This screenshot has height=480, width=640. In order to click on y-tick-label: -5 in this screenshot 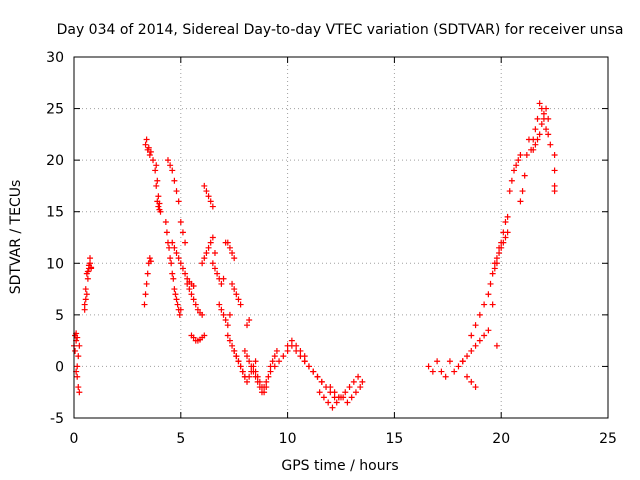, I will do `click(57, 419)`.